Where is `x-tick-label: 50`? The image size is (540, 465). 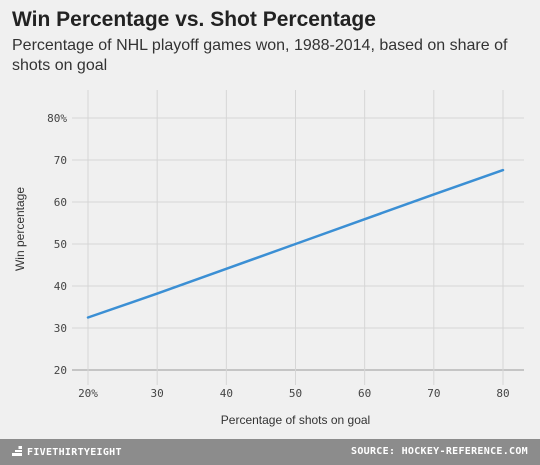
x-tick-label: 50 is located at coordinates (295, 393).